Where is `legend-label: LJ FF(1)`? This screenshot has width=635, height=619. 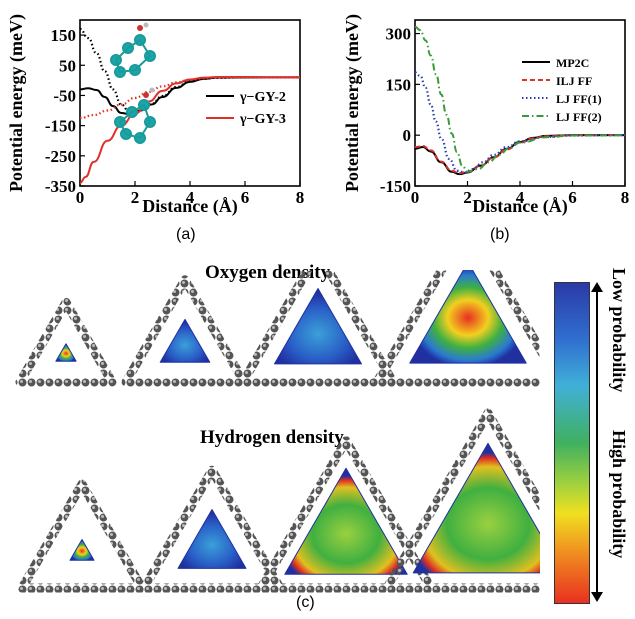 legend-label: LJ FF(1) is located at coordinates (579, 99).